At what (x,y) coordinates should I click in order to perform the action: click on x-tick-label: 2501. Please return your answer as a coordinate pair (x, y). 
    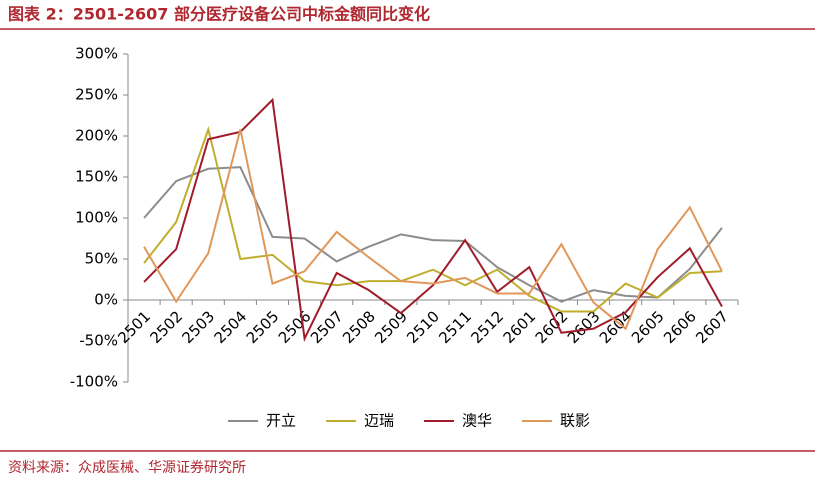
    Looking at the image, I should click on (134, 327).